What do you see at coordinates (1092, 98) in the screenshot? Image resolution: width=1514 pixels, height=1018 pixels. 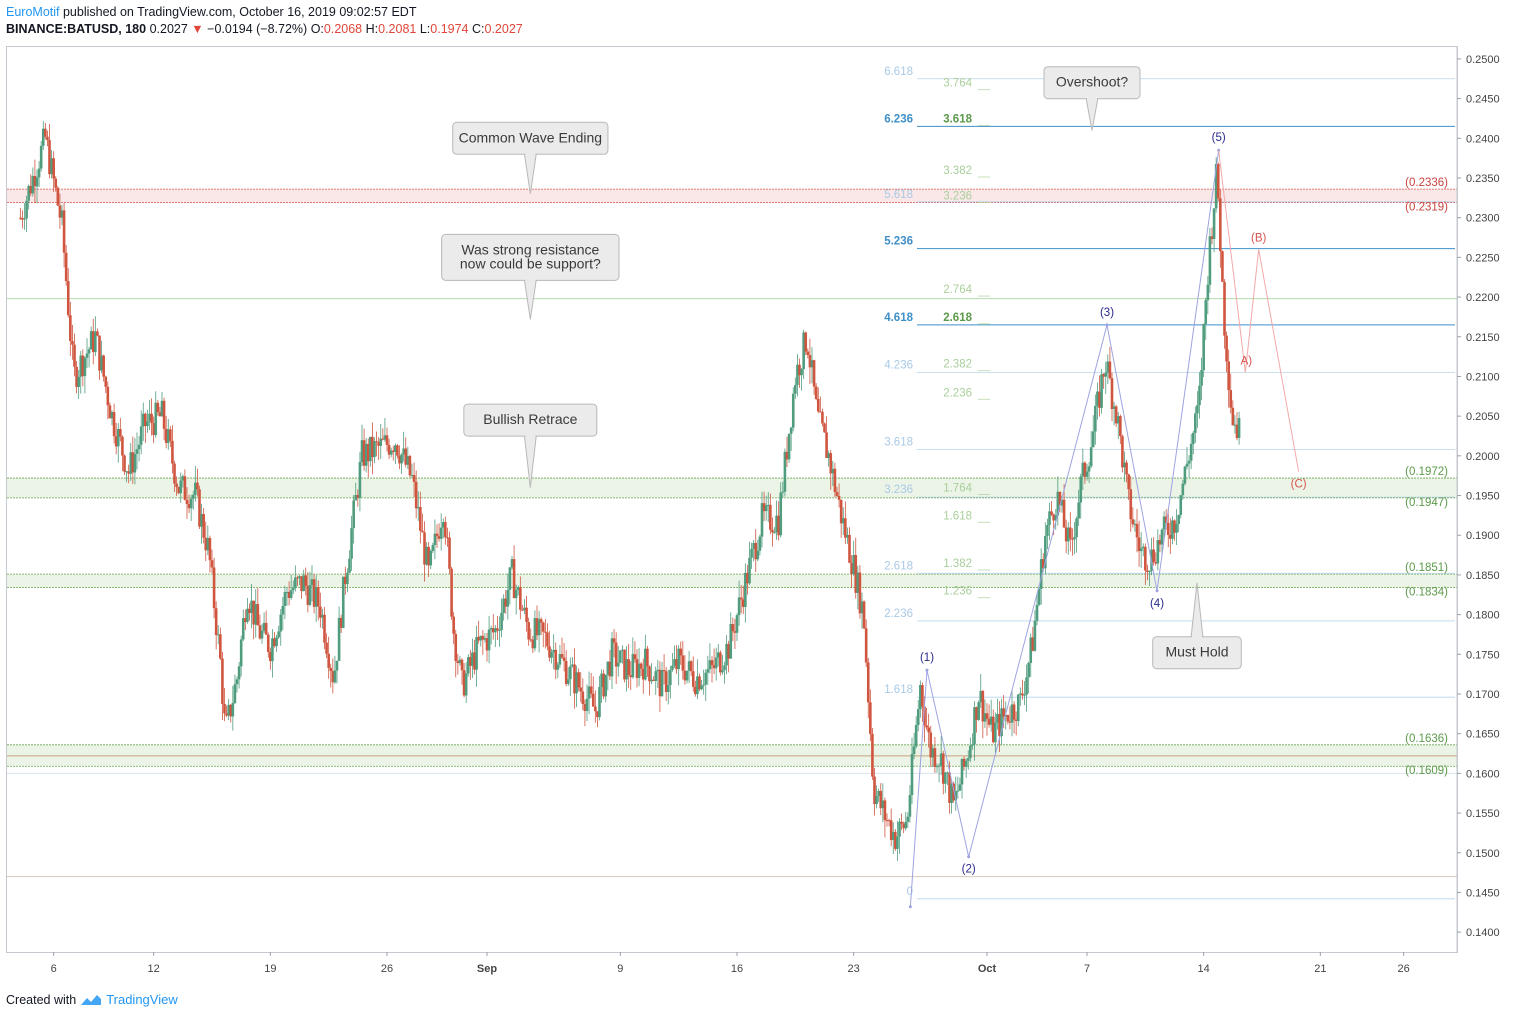 I see `callout-3: Overshoot?` at bounding box center [1092, 98].